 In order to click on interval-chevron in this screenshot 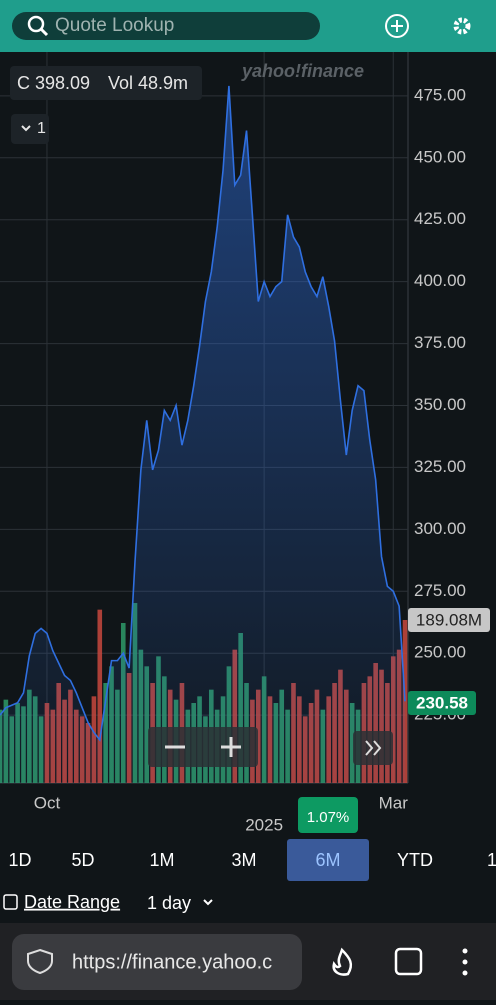, I will do `click(208, 902)`.